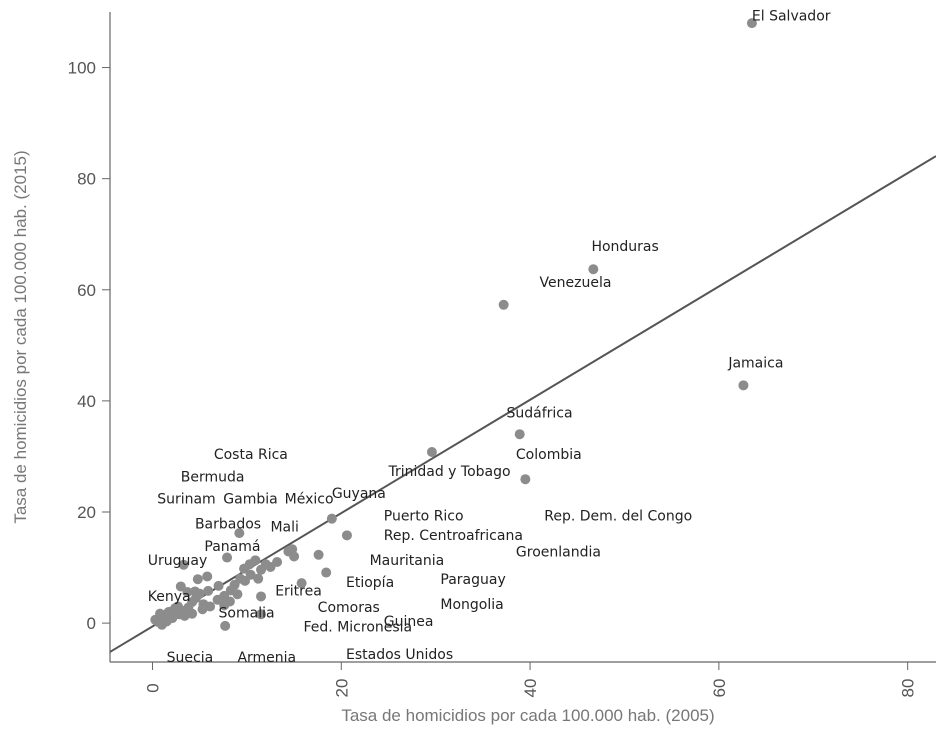  What do you see at coordinates (549, 455) in the screenshot?
I see `point-label: Colombia` at bounding box center [549, 455].